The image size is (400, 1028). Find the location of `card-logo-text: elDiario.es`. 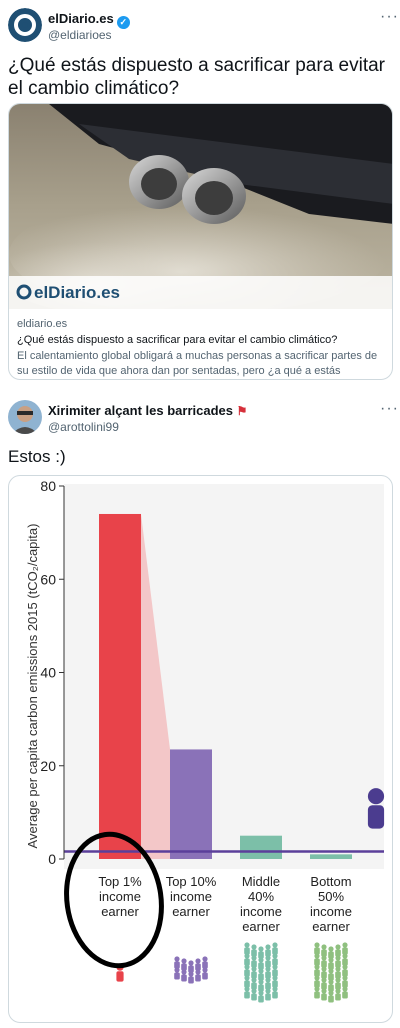

card-logo-text: elDiario.es is located at coordinates (77, 292).